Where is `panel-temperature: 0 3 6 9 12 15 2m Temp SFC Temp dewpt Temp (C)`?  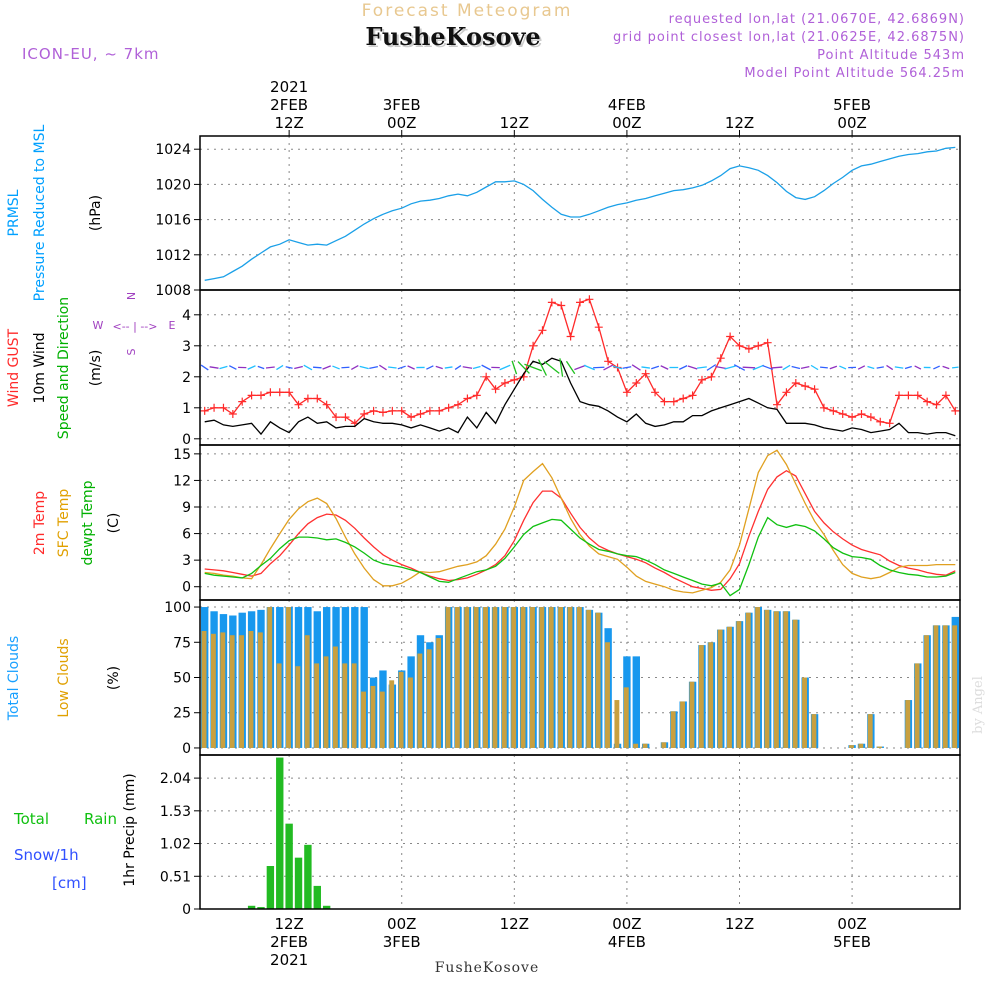 panel-temperature: 0 3 6 9 12 15 2m Temp SFC Temp dewpt Temp (C) is located at coordinates (496, 522).